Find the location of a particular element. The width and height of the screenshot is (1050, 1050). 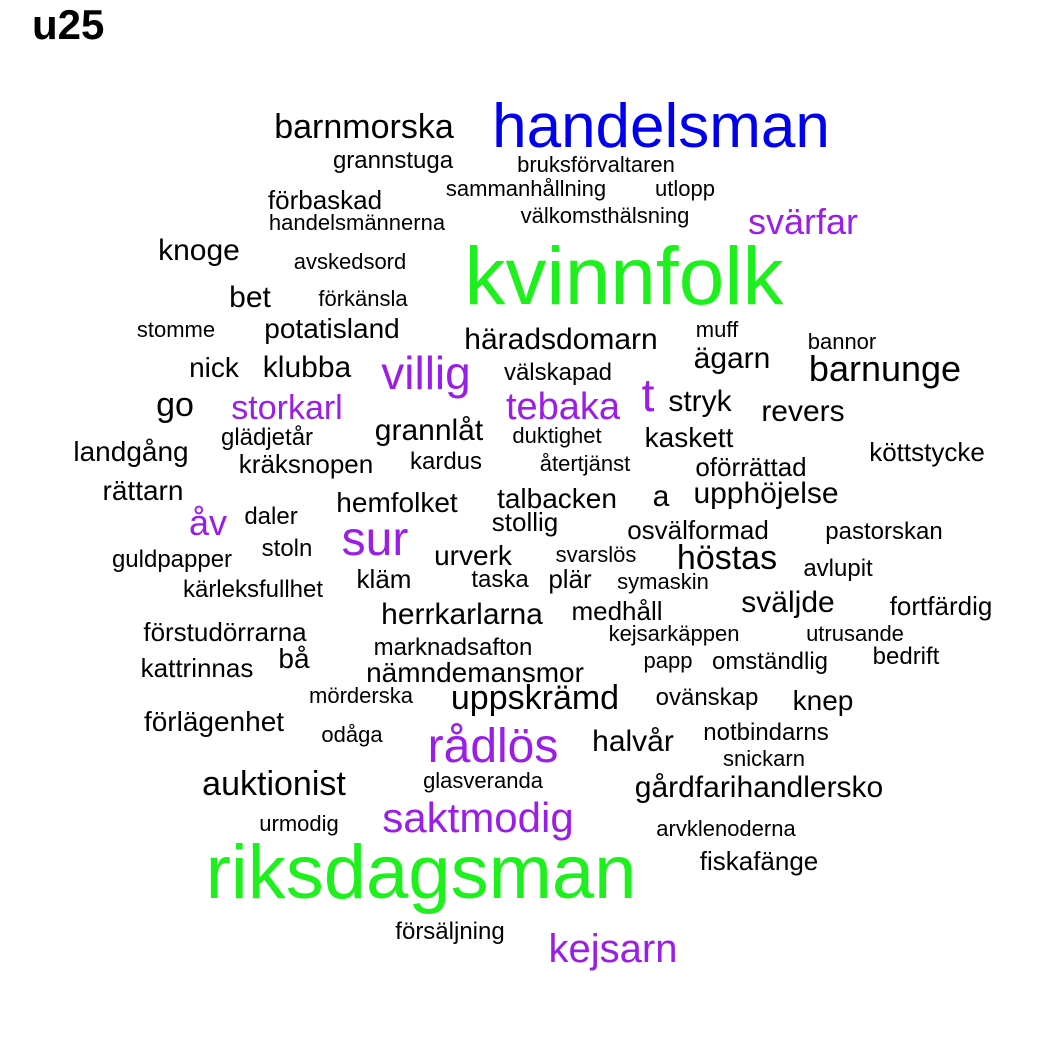

cloud-word: uppskrämd is located at coordinates (535, 698).